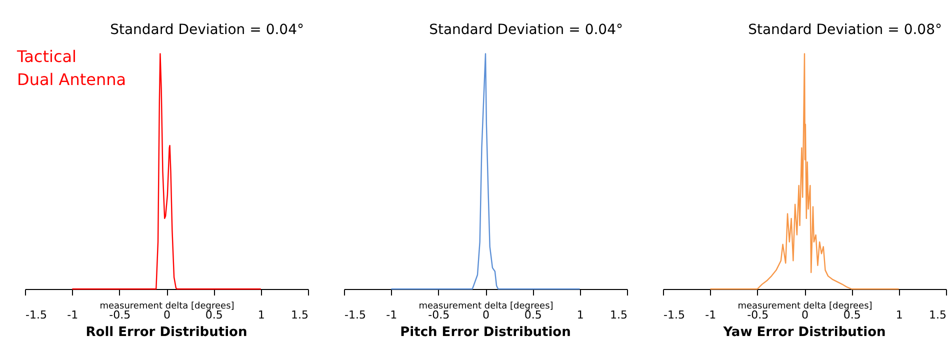 The height and width of the screenshot is (337, 951). What do you see at coordinates (804, 331) in the screenshot?
I see `text: Yaw Error Distribution` at bounding box center [804, 331].